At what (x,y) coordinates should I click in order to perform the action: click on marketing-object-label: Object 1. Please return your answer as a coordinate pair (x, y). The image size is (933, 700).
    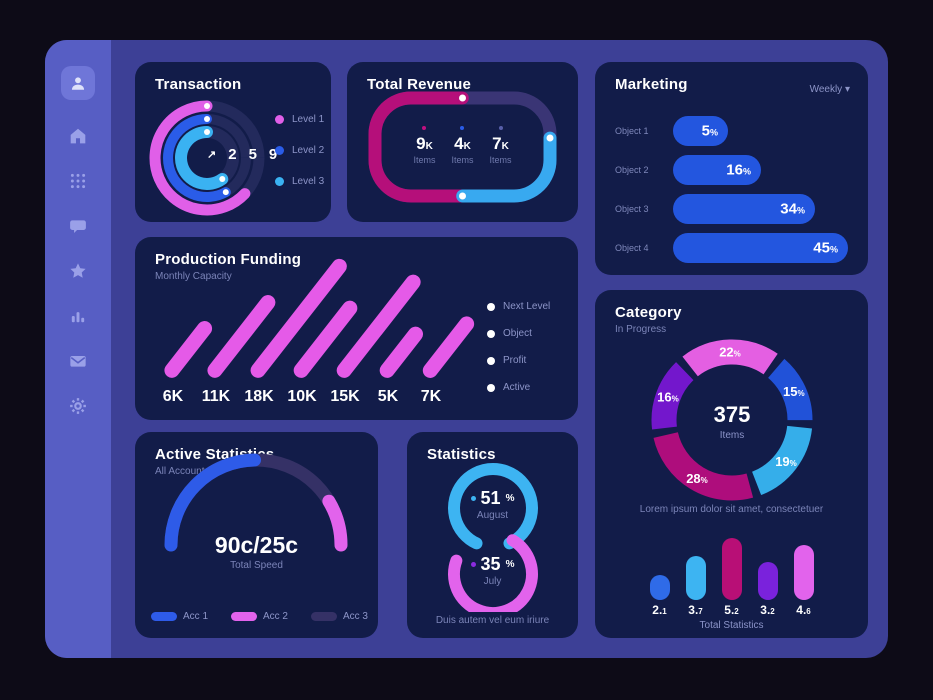
    Looking at the image, I should click on (632, 131).